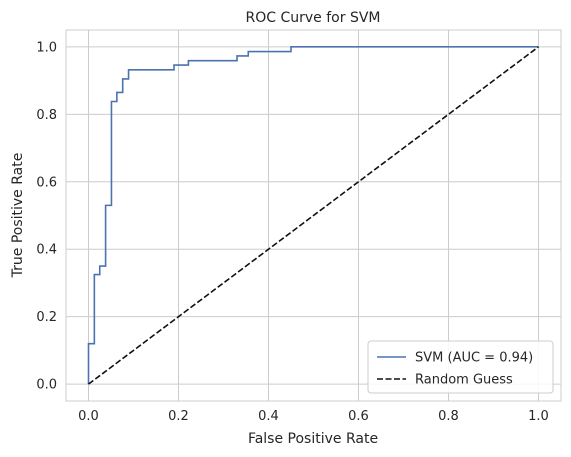 This screenshot has height=457, width=571. What do you see at coordinates (46, 385) in the screenshot?
I see `y-tick-label: 0.0` at bounding box center [46, 385].